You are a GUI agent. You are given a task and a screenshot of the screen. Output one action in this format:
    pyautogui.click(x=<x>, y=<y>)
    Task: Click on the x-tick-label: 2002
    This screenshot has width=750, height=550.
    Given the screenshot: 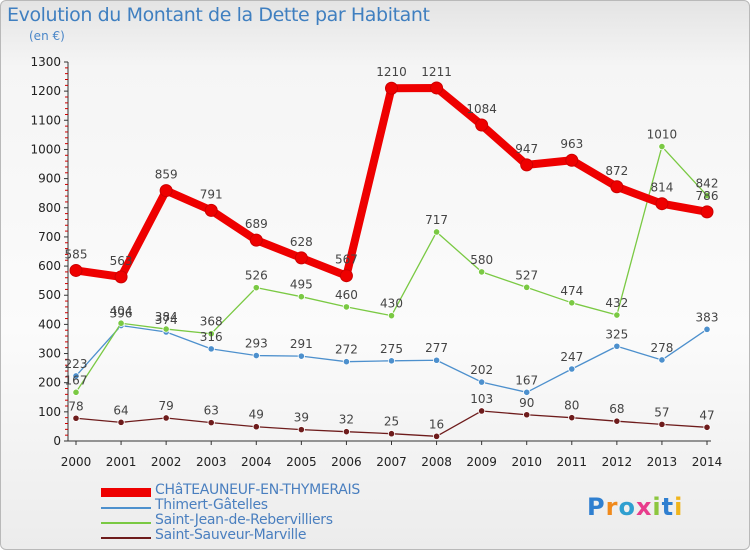 What is the action you would take?
    pyautogui.click(x=166, y=462)
    